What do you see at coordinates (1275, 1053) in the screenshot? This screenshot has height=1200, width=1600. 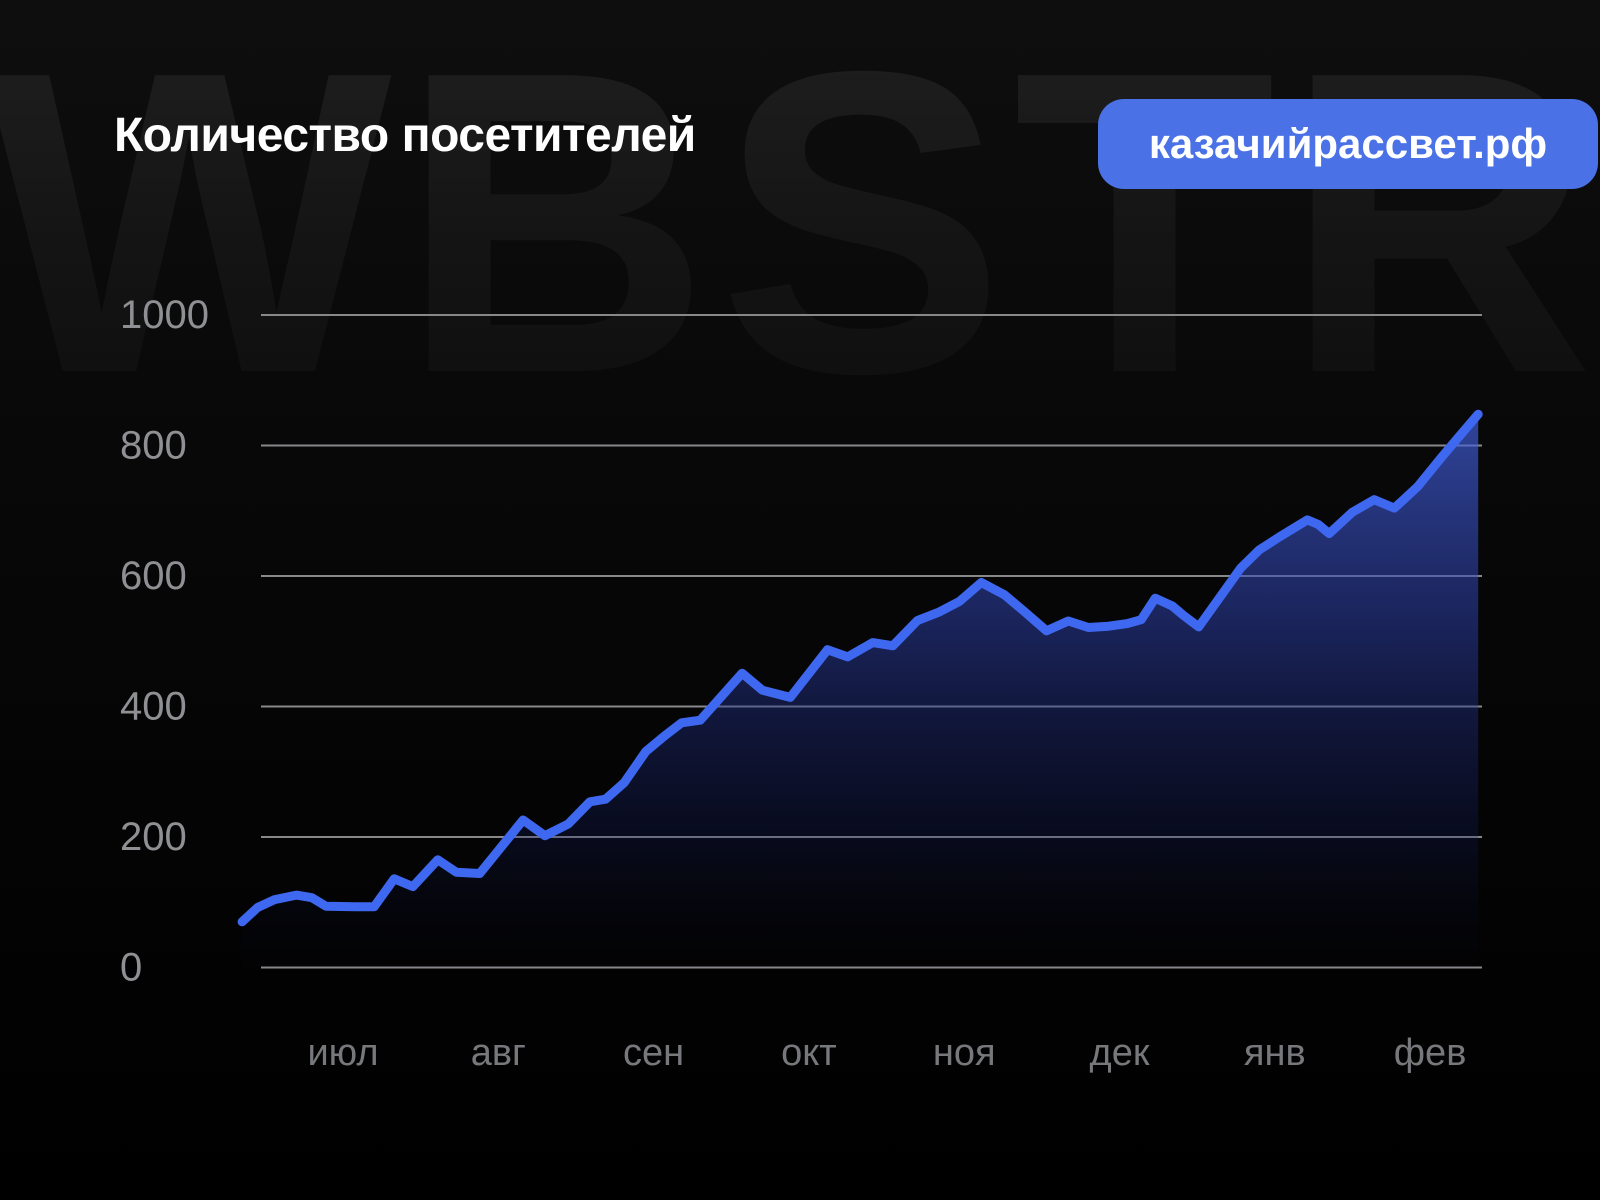 I see `x-tick-label: янв` at bounding box center [1275, 1053].